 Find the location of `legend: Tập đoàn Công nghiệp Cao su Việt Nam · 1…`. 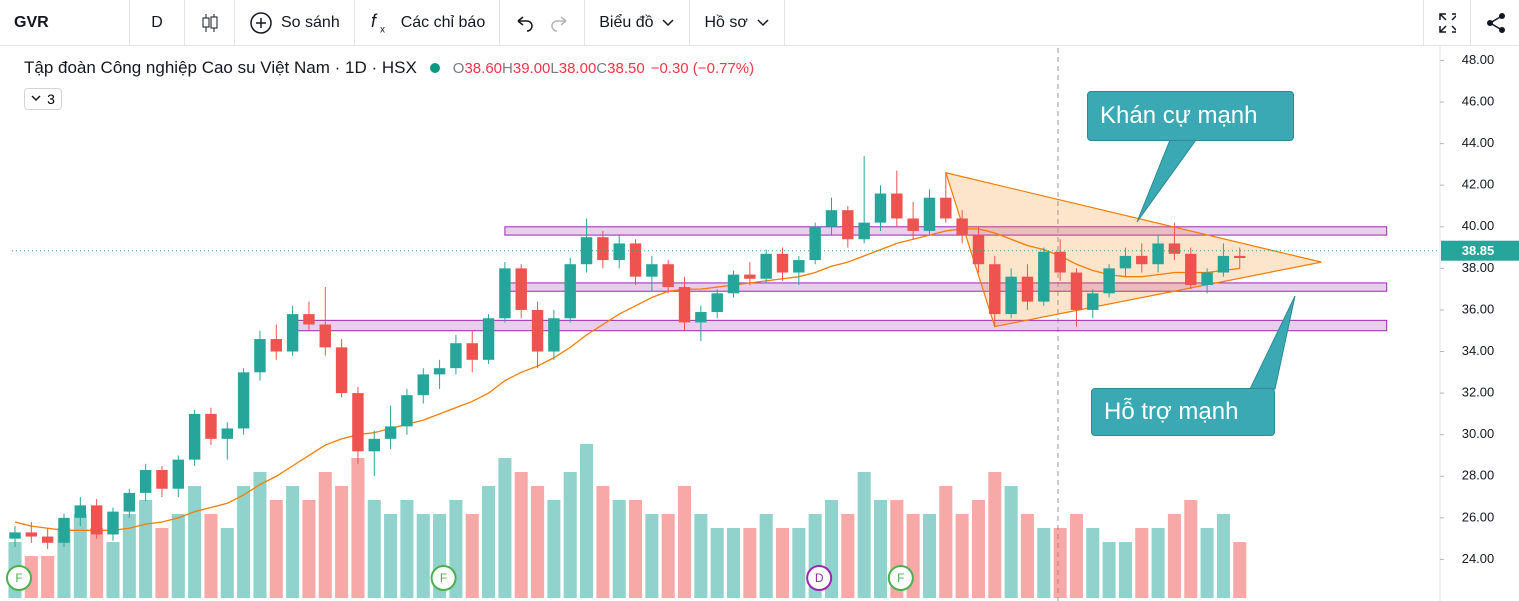

legend: Tập đoàn Công nghiệp Cao su Việt Nam · 1… is located at coordinates (389, 68).